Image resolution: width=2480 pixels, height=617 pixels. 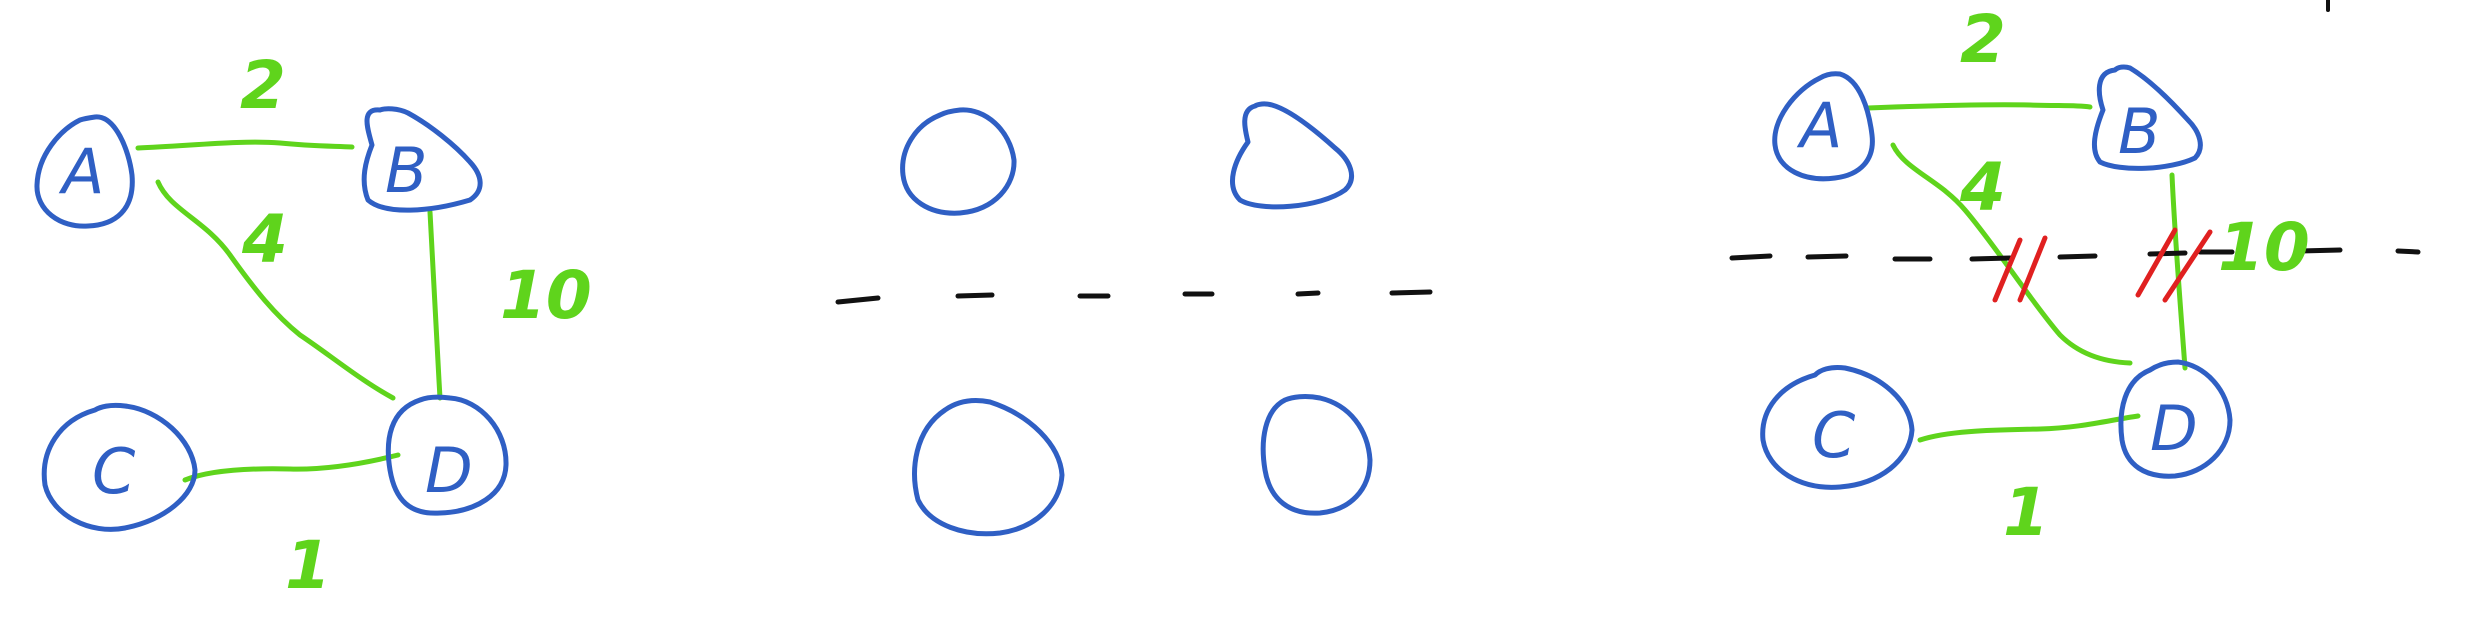 What do you see at coordinates (988, 467) in the screenshot?
I see `empty-node-bottom-left` at bounding box center [988, 467].